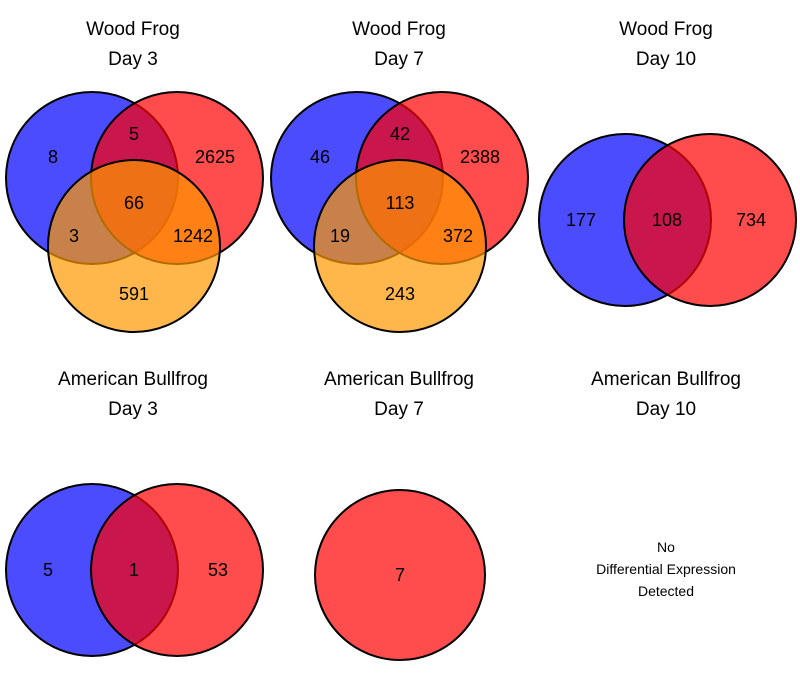 The width and height of the screenshot is (800, 700). I want to click on region-a-only: 8, so click(53, 157).